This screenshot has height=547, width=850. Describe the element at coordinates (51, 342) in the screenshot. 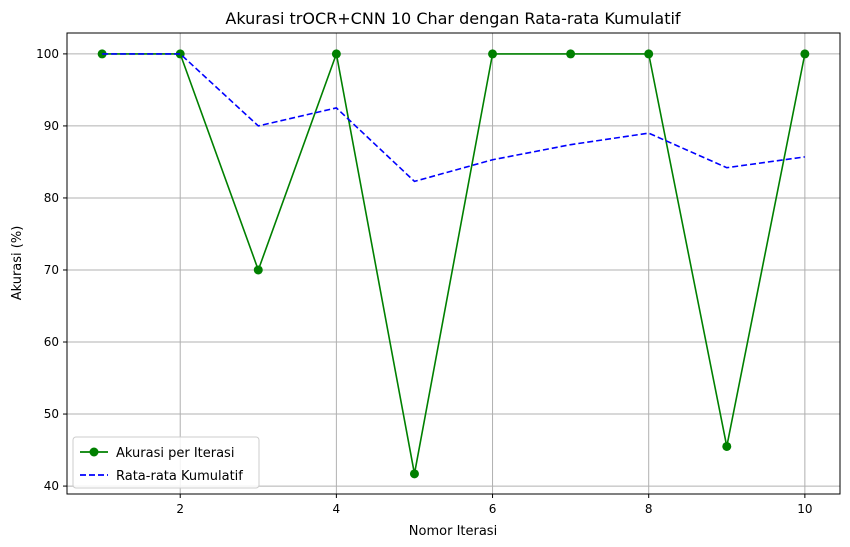

I see `y-tick-label: 60` at that location.